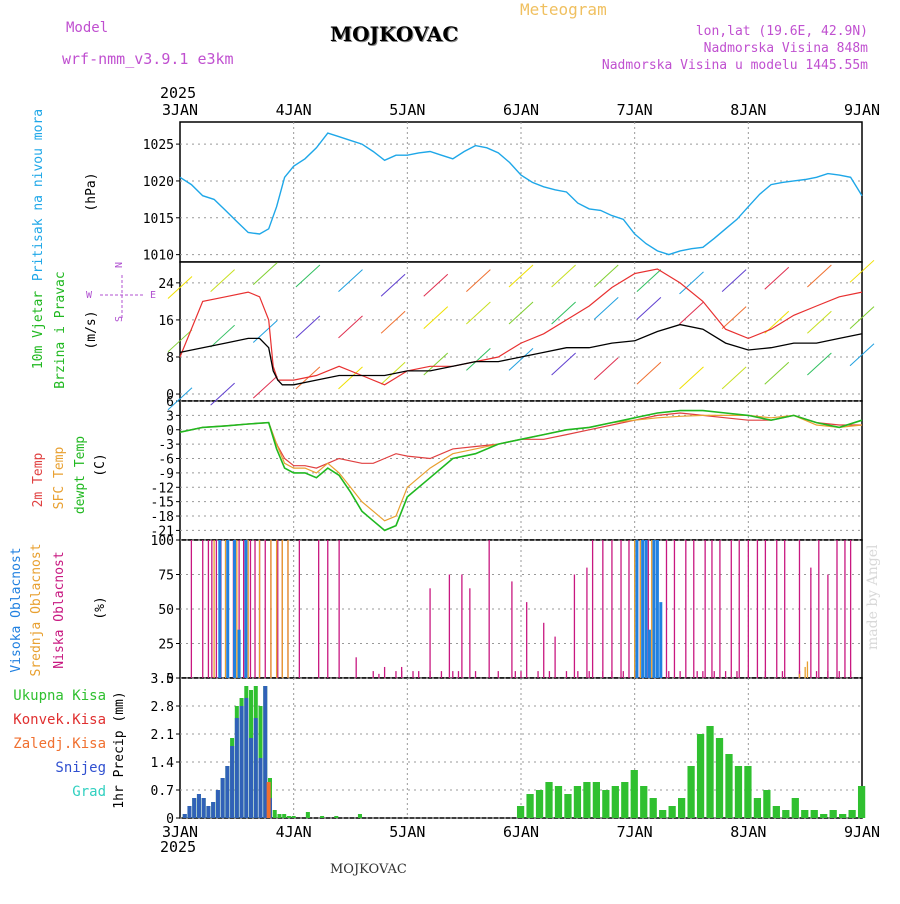 The image size is (900, 904). I want to click on ylabel-temp-sfc: SFC Temp, so click(59, 478).